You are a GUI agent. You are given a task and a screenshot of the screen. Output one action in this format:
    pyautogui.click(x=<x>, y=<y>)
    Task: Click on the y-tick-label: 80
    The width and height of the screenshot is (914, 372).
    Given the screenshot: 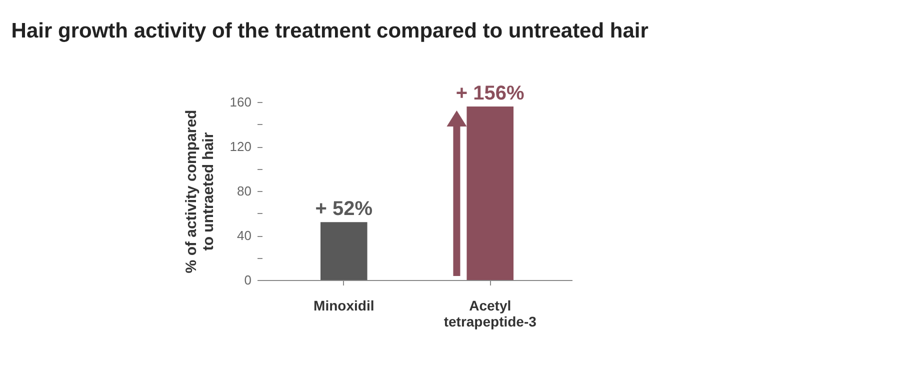 What is the action you would take?
    pyautogui.click(x=244, y=191)
    